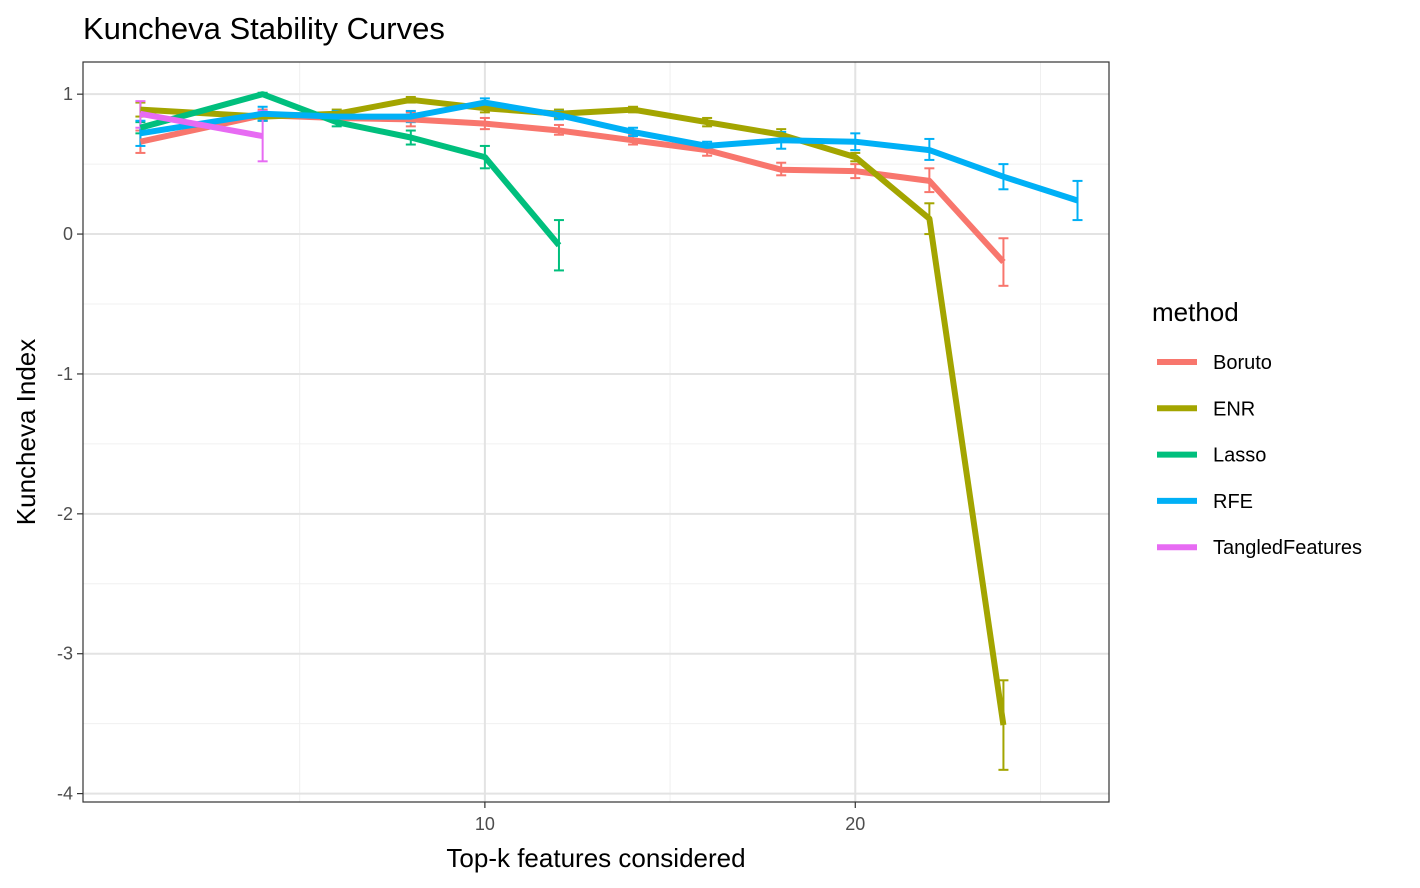  Describe the element at coordinates (1239, 456) in the screenshot. I see `legend-label-lasso: Lasso` at that location.